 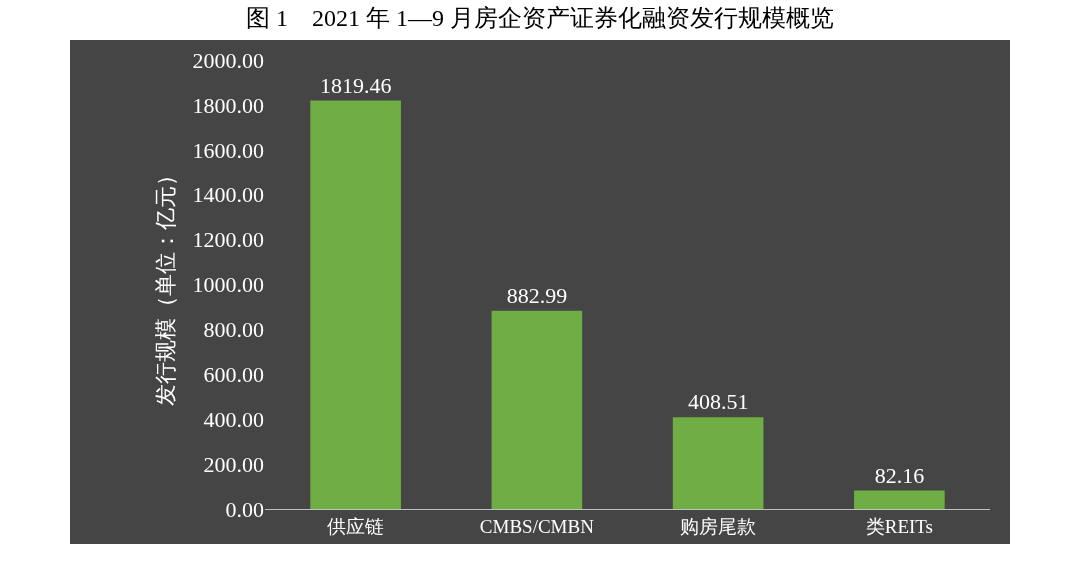 I want to click on y-tick-label: 1200.00, so click(x=228, y=240).